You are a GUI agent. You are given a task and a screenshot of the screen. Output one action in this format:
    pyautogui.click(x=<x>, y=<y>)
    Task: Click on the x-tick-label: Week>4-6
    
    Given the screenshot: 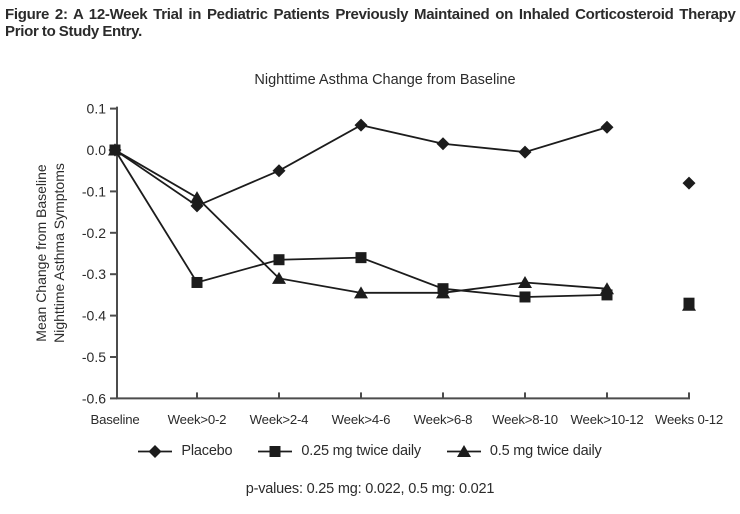 What is the action you would take?
    pyautogui.click(x=361, y=419)
    